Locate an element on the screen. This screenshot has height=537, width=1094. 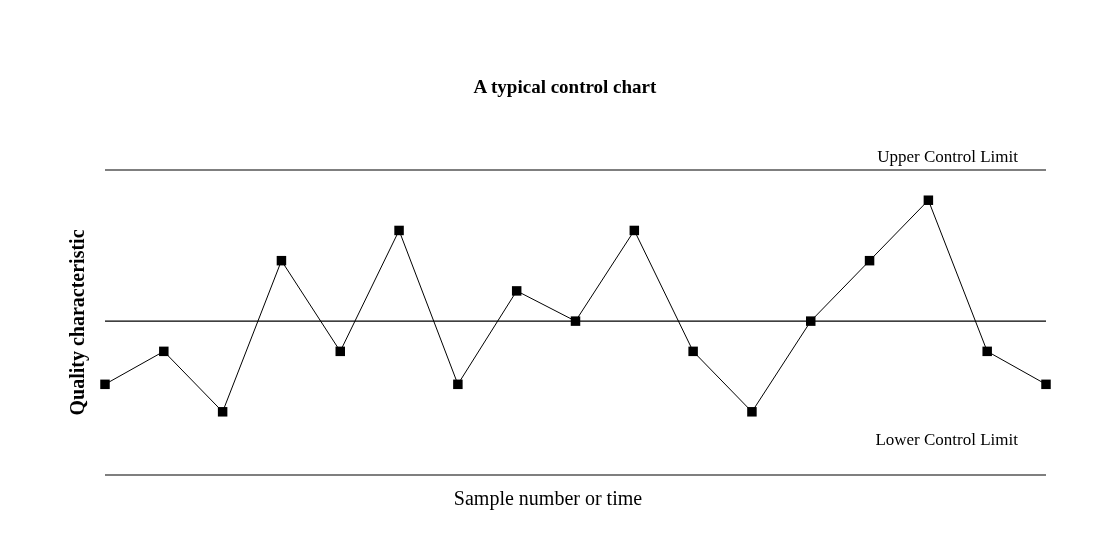
x-axis-title: Sample number or time is located at coordinates (548, 498).